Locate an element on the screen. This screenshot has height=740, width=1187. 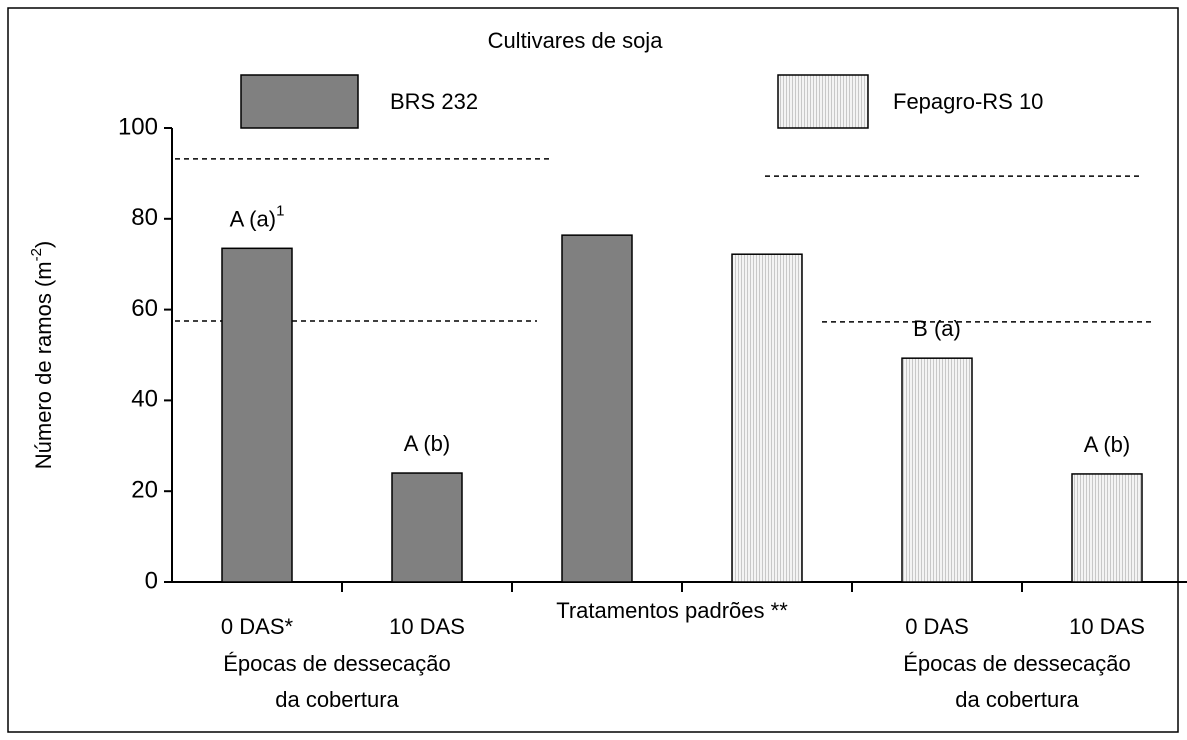
bar-label-superscript: 1 is located at coordinates (280, 210).